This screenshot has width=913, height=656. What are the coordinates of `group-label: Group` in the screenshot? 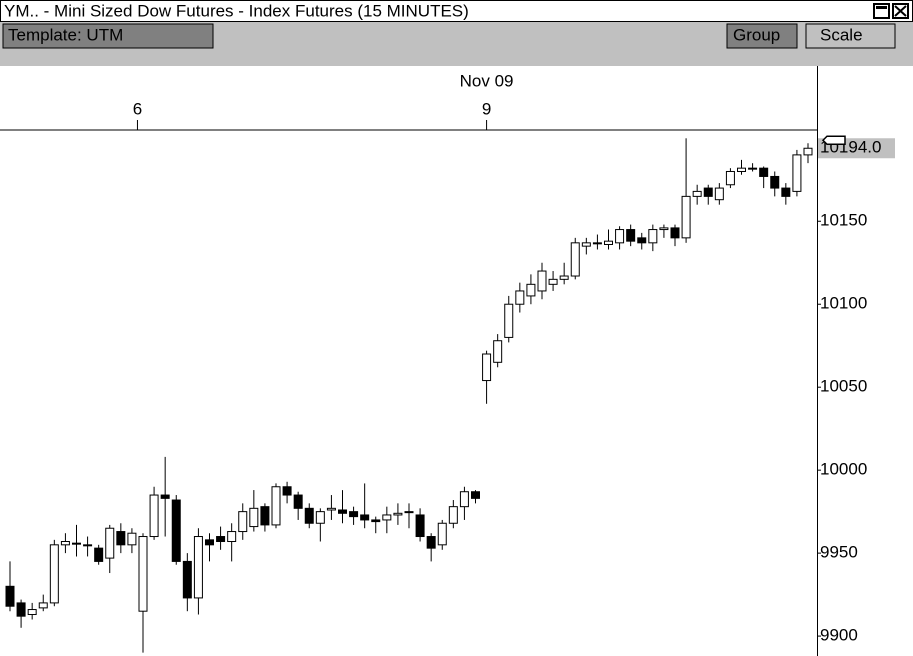 It's located at (756, 34).